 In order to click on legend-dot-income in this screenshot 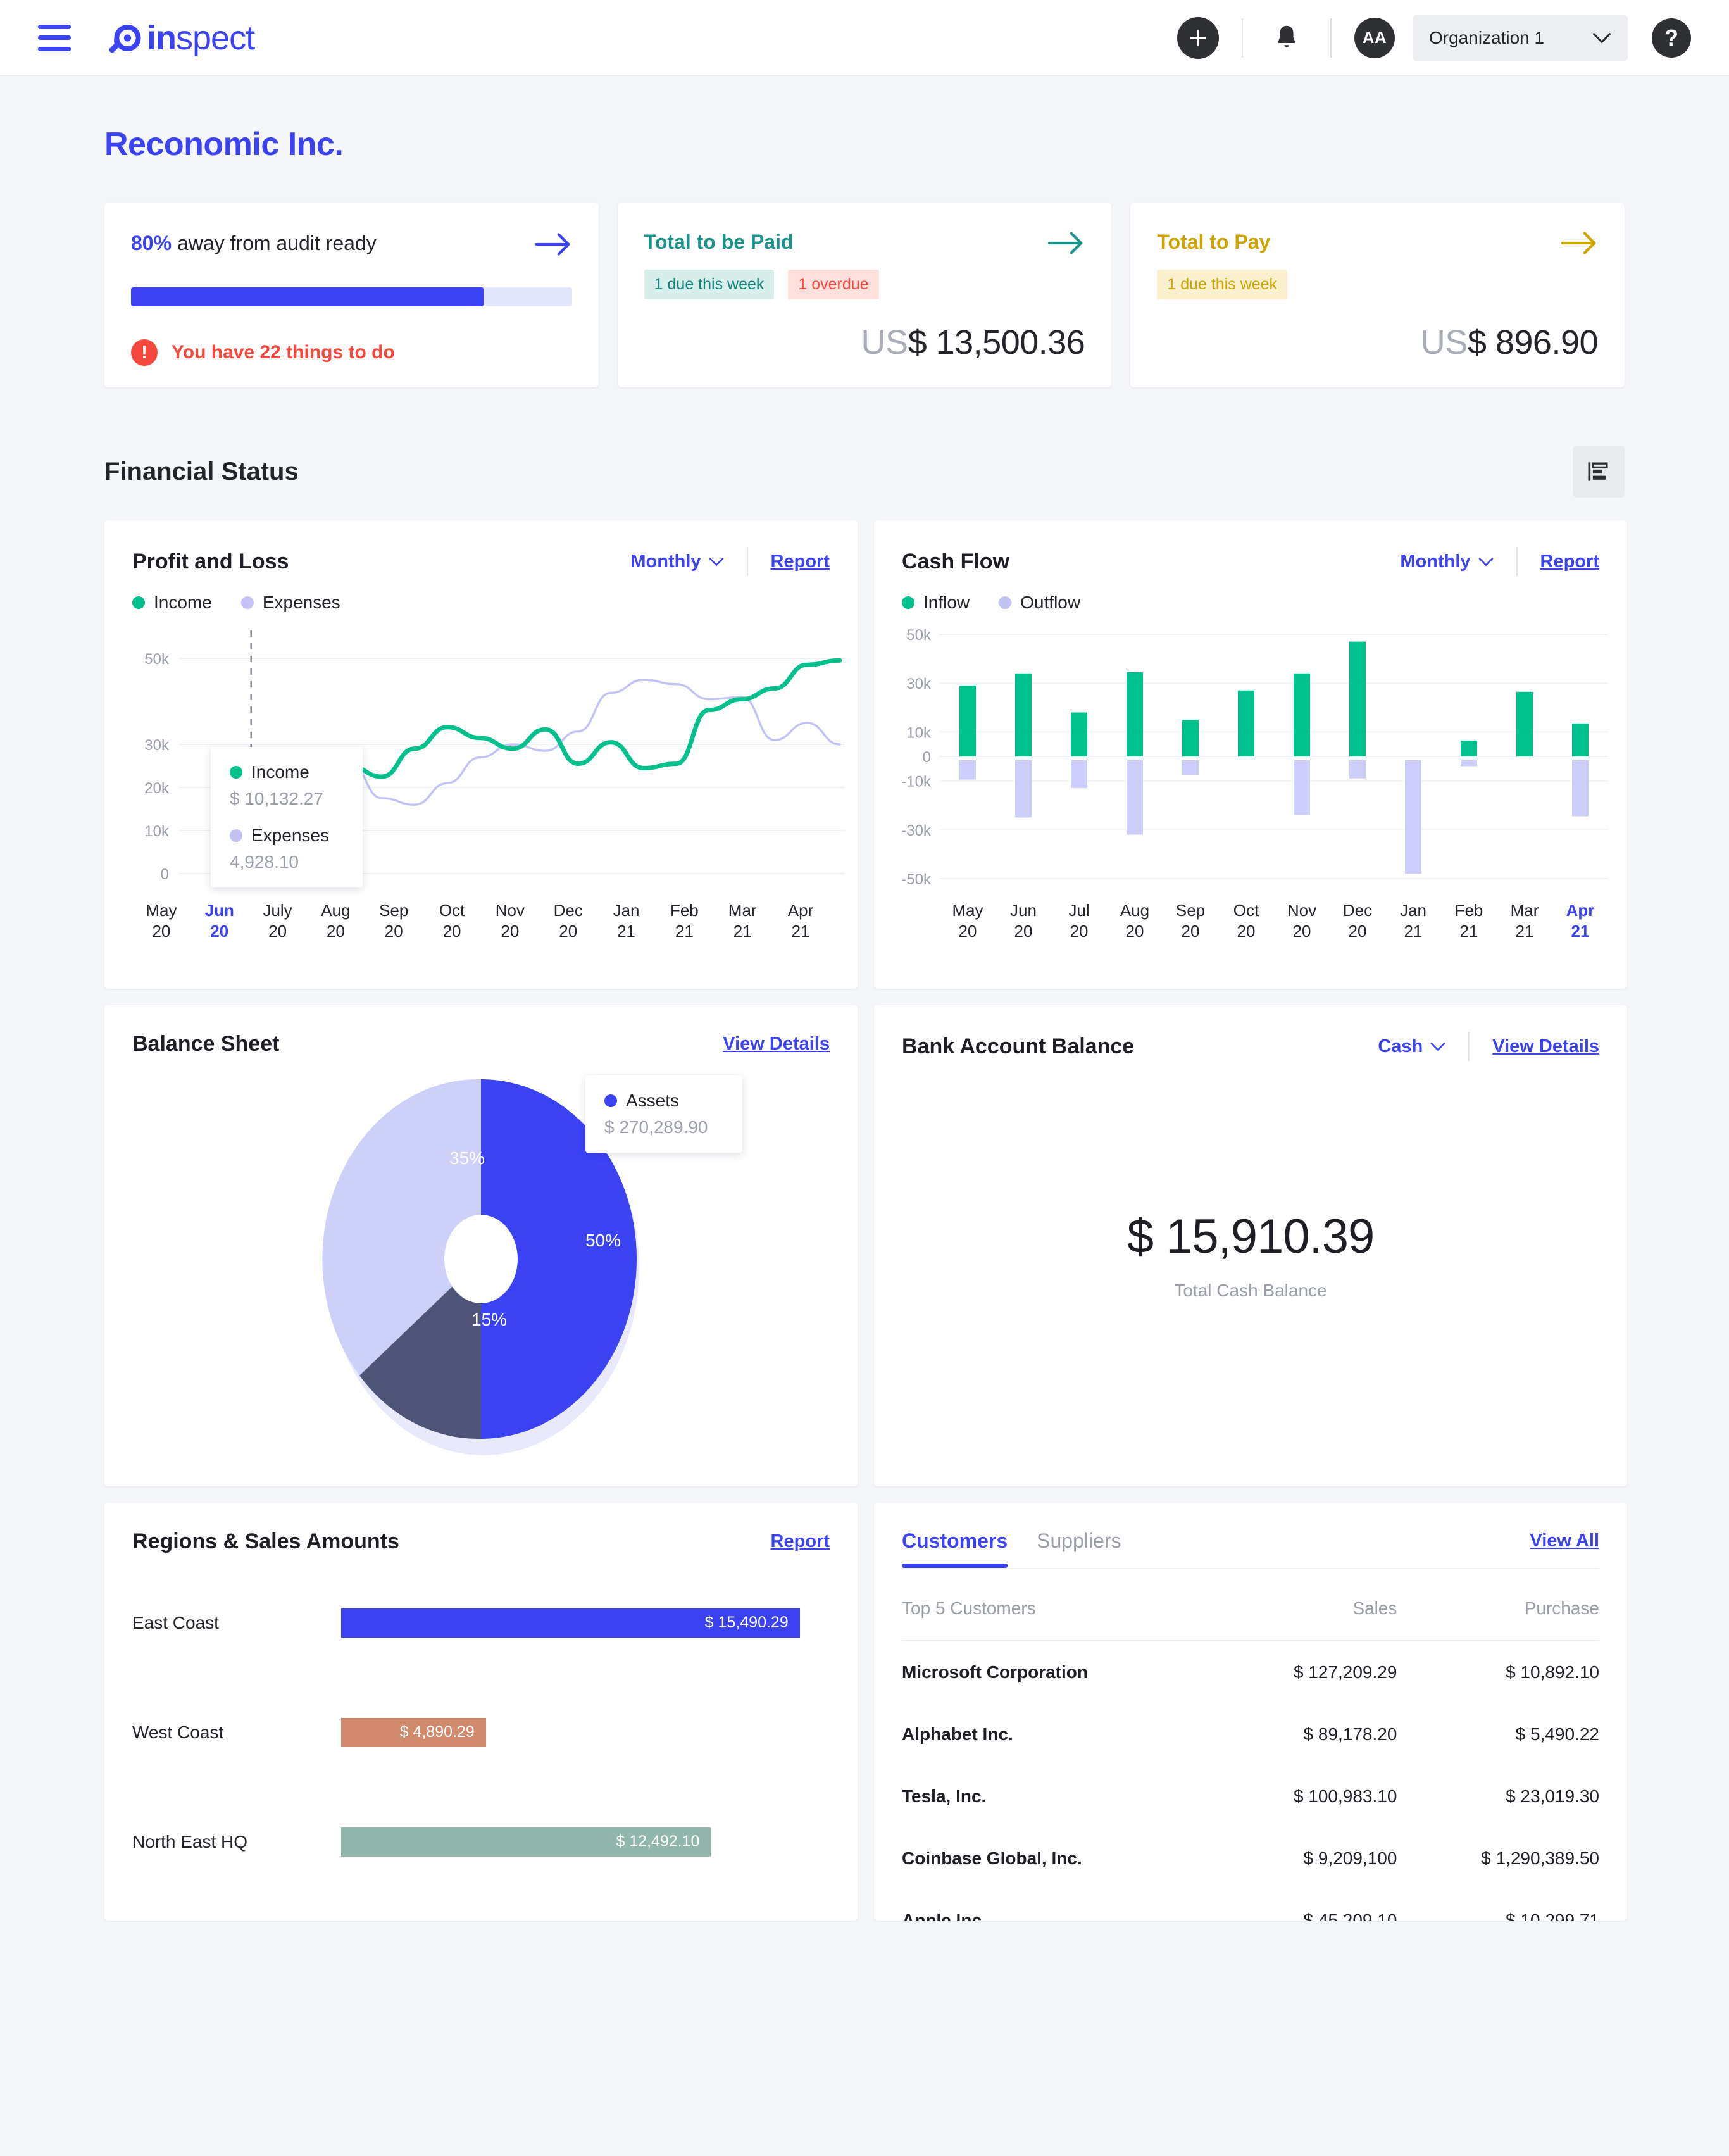, I will do `click(138, 602)`.